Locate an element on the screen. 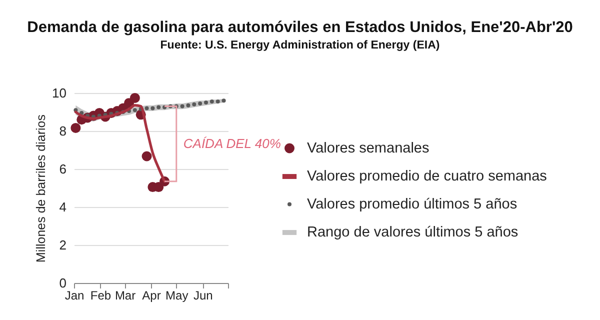 This screenshot has height=320, width=600. text: Demanda de gasolina para automóviles en Estados Unidos, Ene'20-Abr'20 is located at coordinates (300, 27).